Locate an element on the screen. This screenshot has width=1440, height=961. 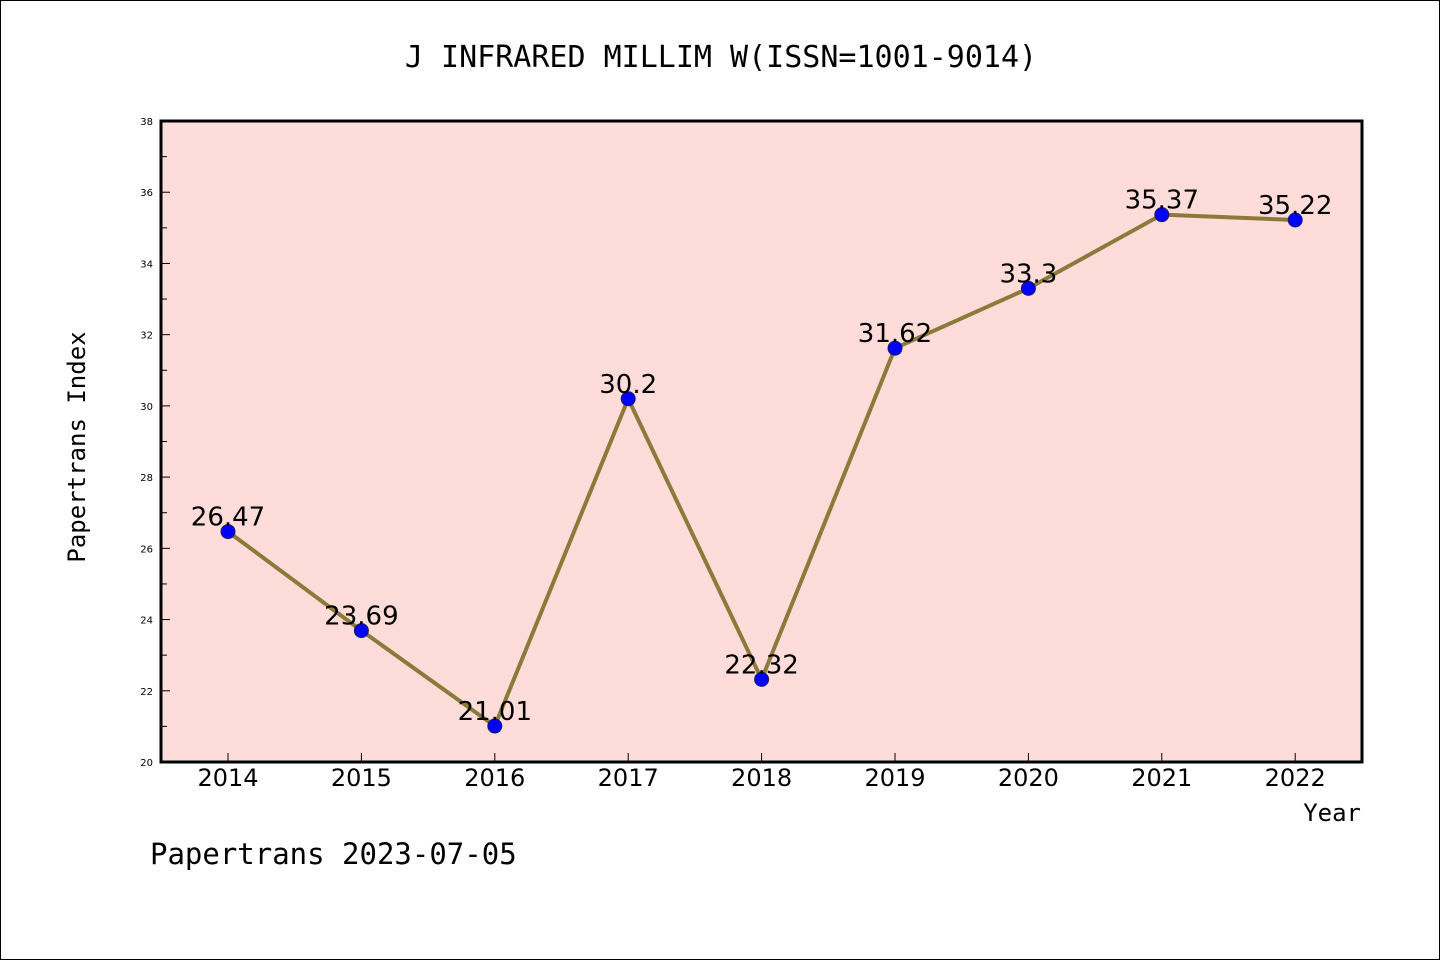
y-axis-label: Papertrans Index is located at coordinates (77, 446).